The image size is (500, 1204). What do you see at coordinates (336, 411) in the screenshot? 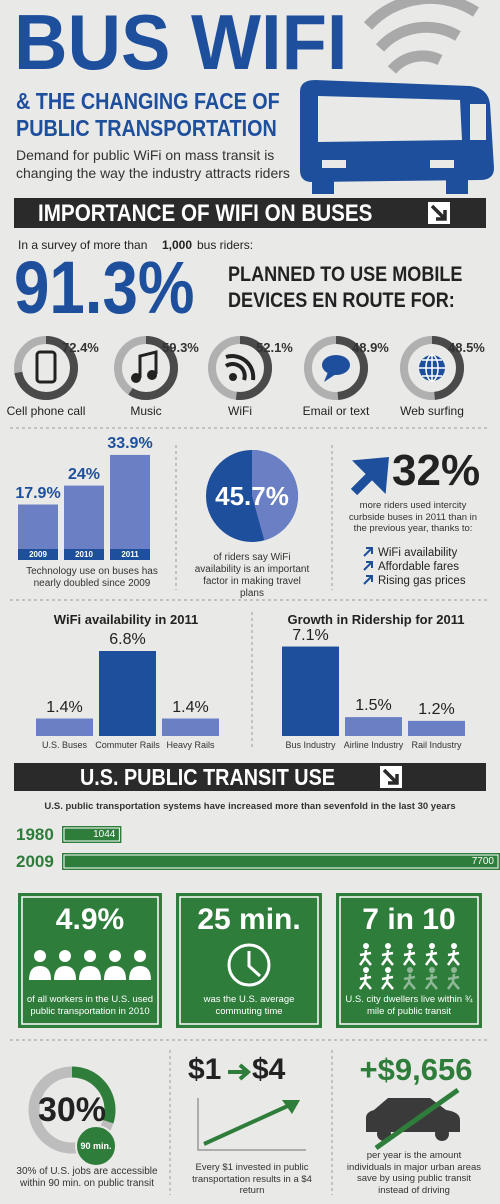
I see `ring-label: Email or text` at bounding box center [336, 411].